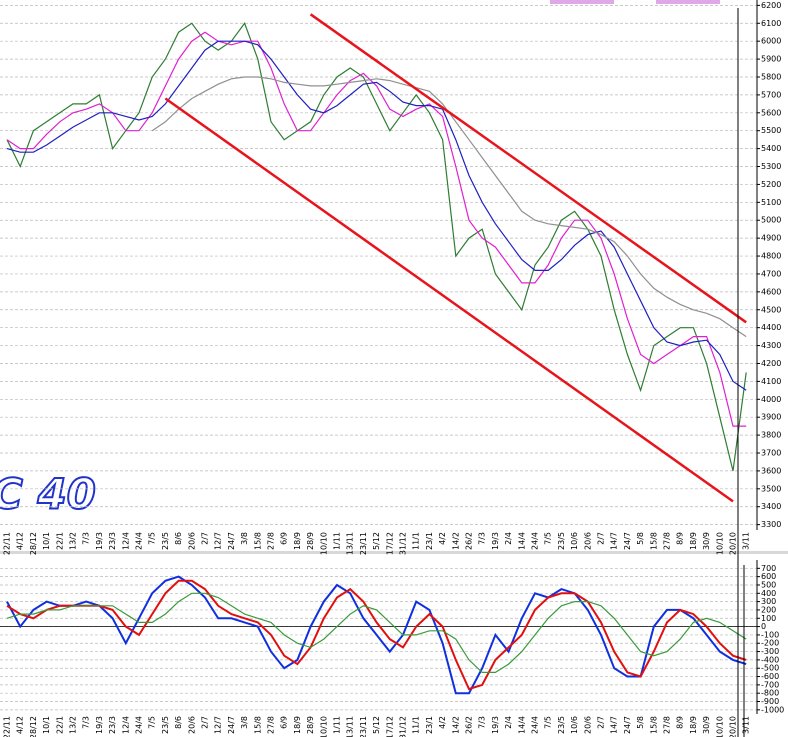 The image size is (788, 737). Describe the element at coordinates (403, 543) in the screenshot. I see `x-tick-label: 31/12` at that location.